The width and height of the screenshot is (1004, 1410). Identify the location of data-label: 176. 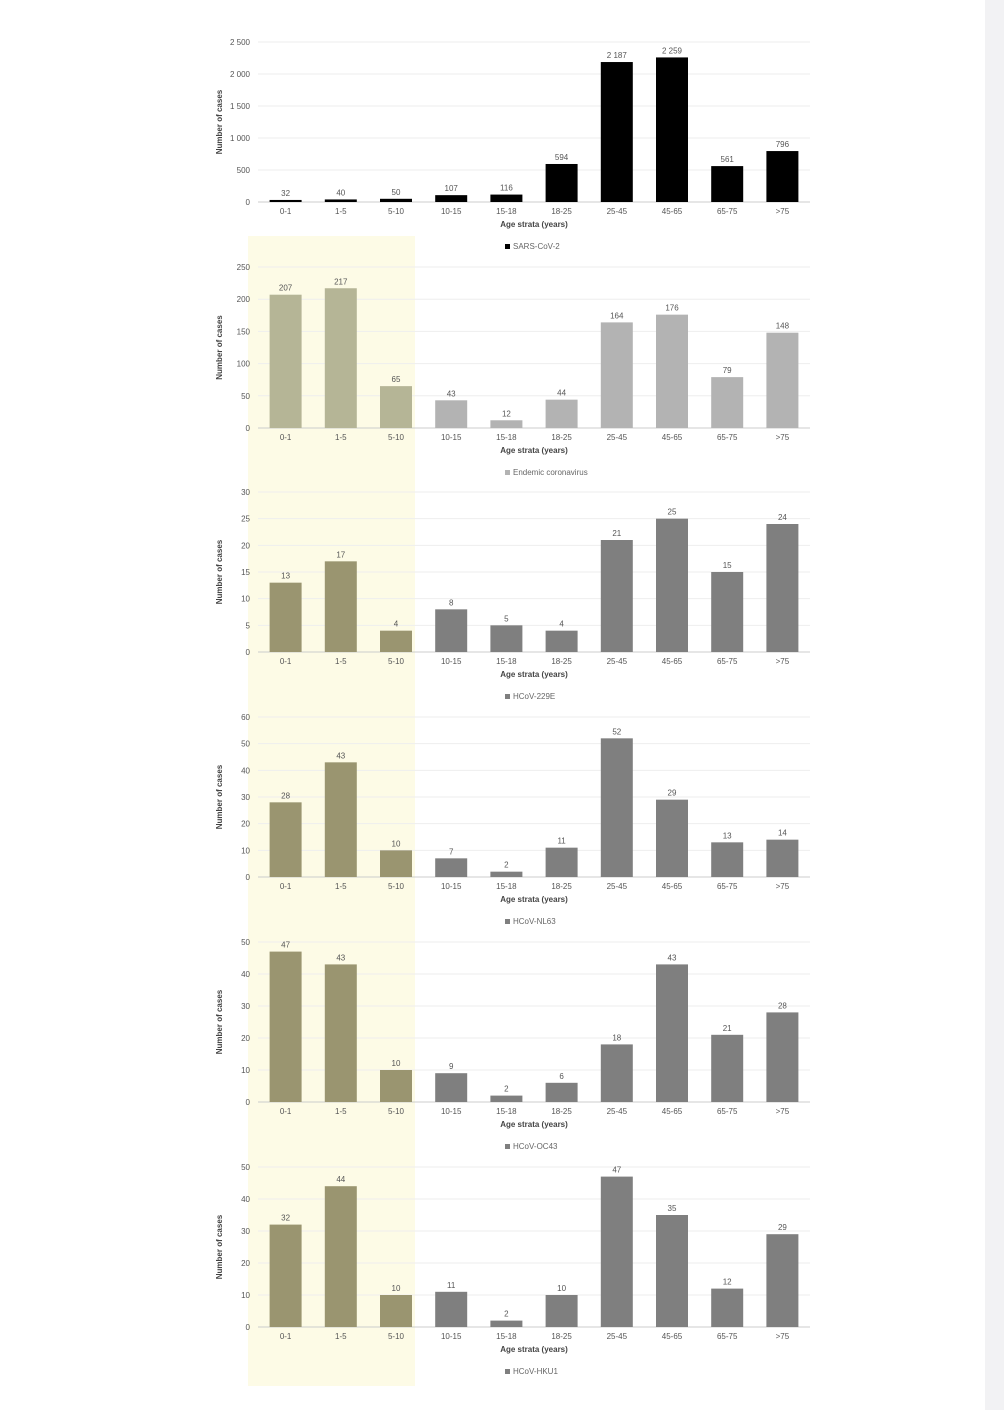
(672, 308).